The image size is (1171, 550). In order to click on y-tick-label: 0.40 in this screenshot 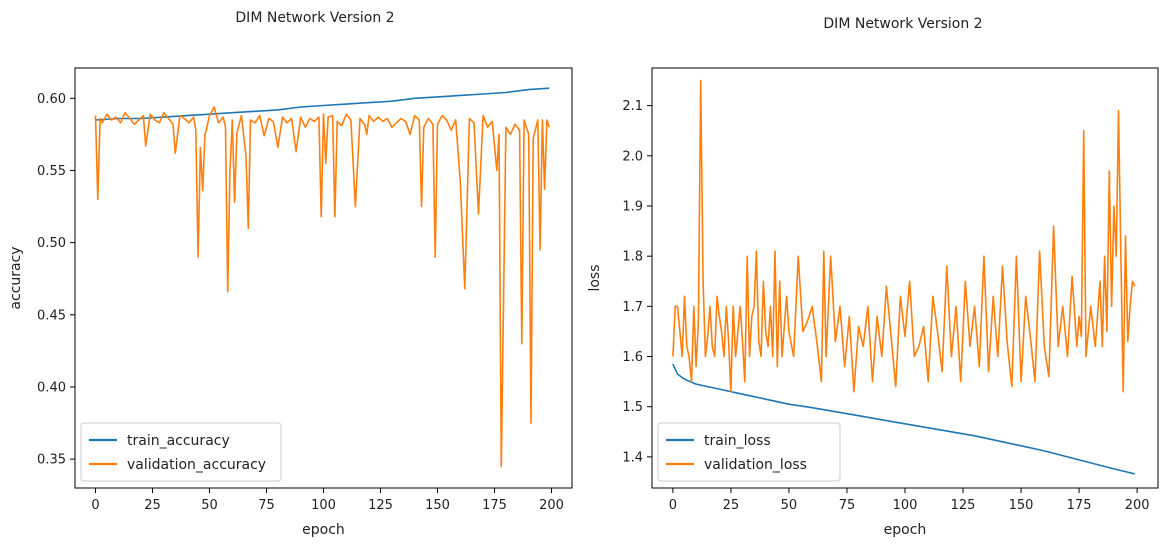, I will do `click(51, 387)`.